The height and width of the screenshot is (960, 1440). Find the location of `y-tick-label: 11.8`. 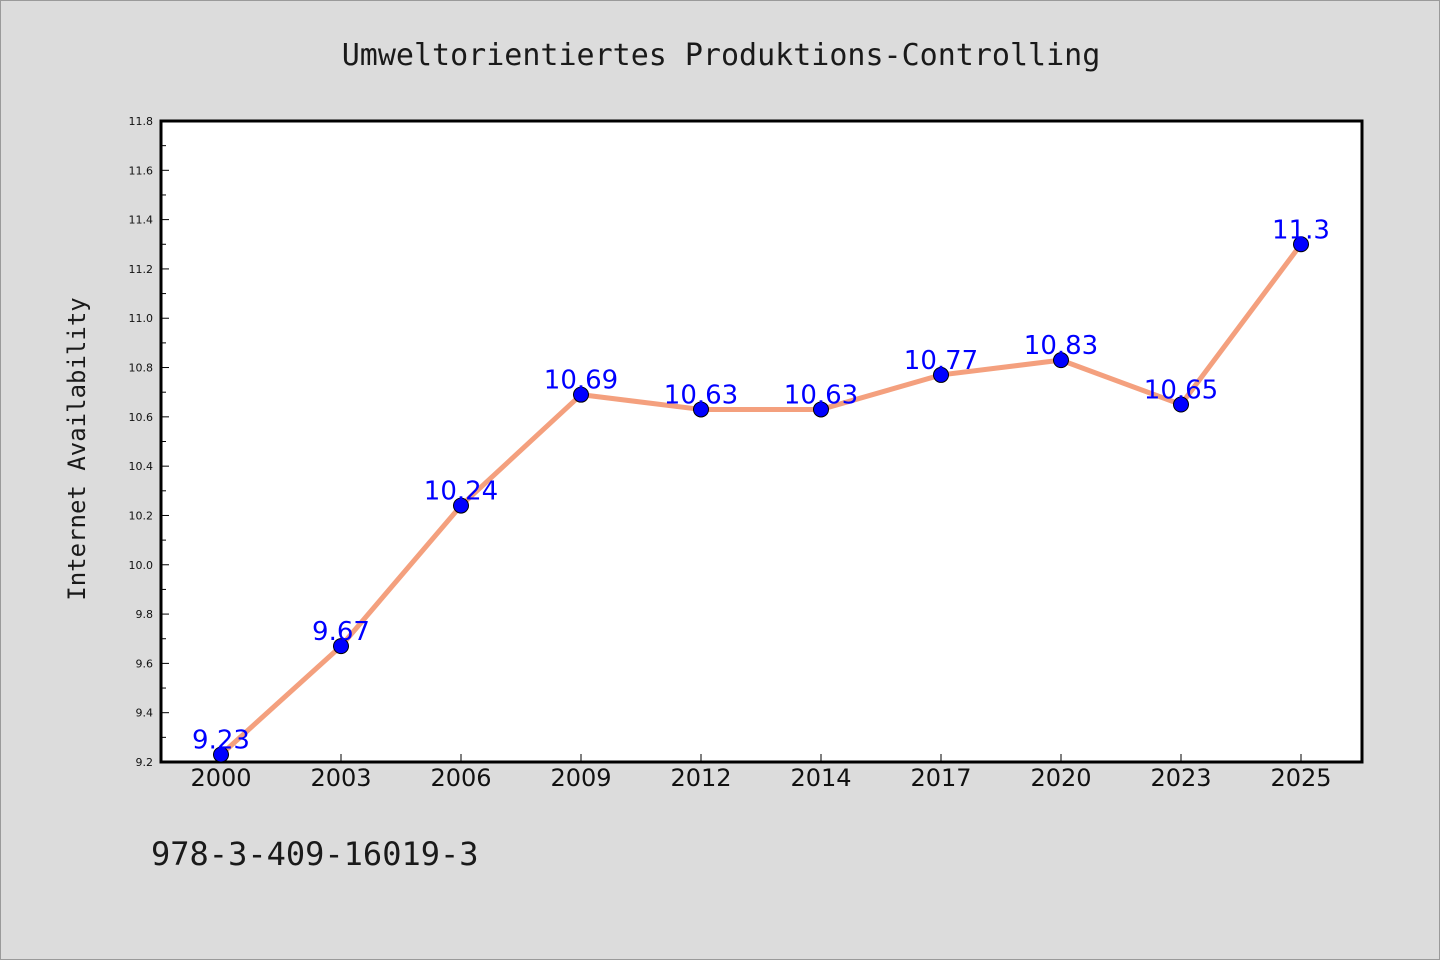

y-tick-label: 11.8 is located at coordinates (141, 121).